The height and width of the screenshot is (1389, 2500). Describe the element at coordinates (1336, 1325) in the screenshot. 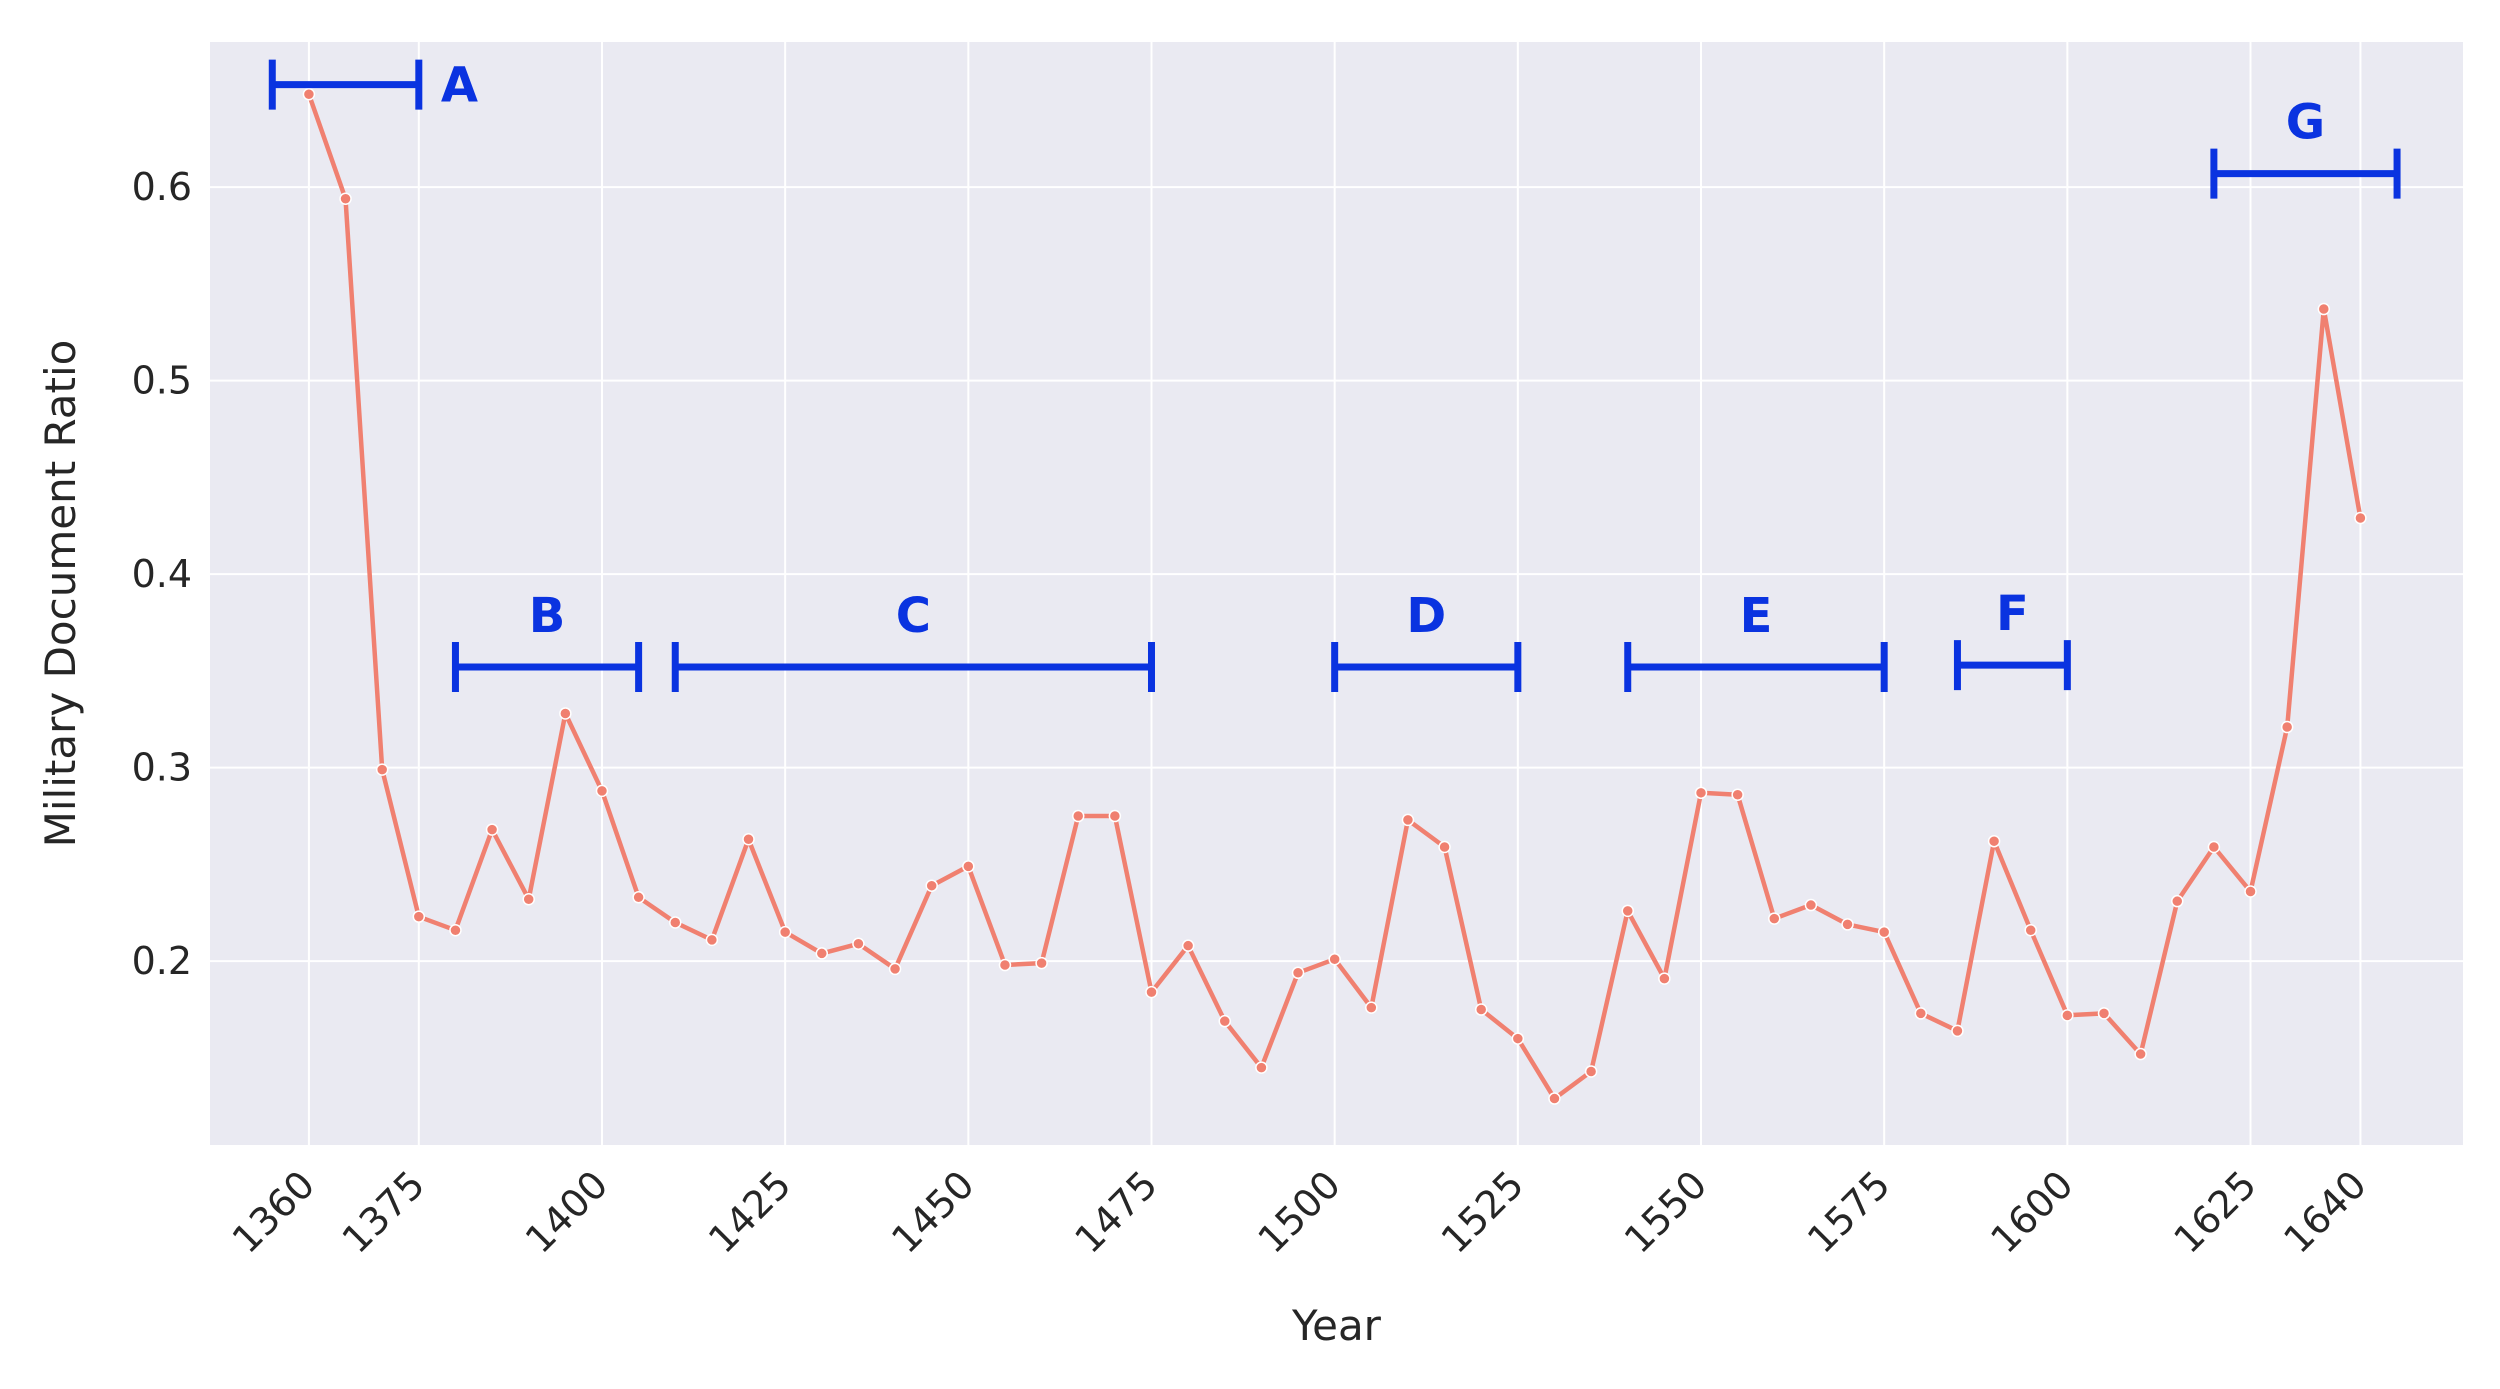

I see `x-axis-label: Year` at that location.